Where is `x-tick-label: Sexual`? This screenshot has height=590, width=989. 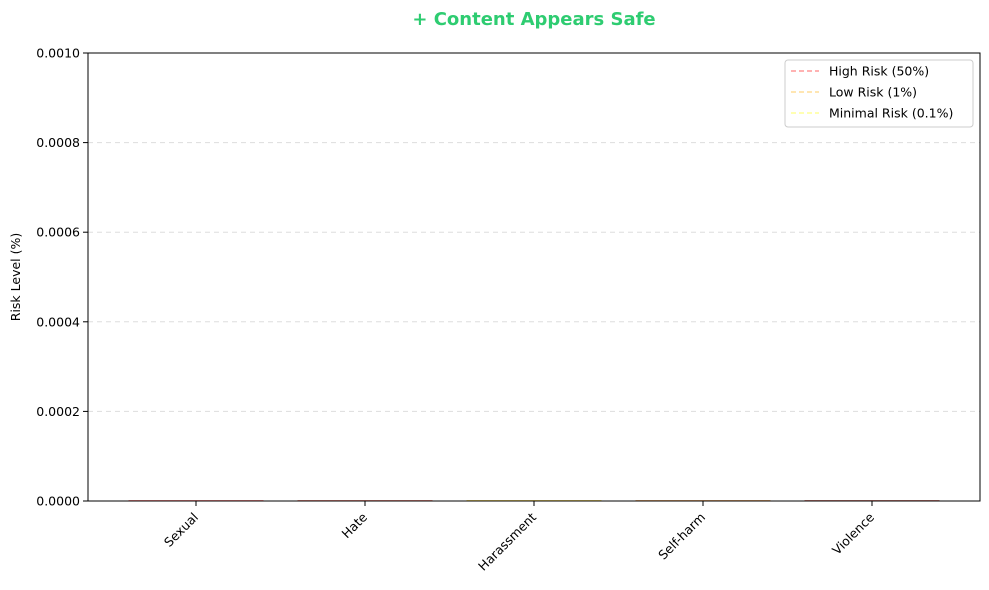 x-tick-label: Sexual is located at coordinates (181, 530).